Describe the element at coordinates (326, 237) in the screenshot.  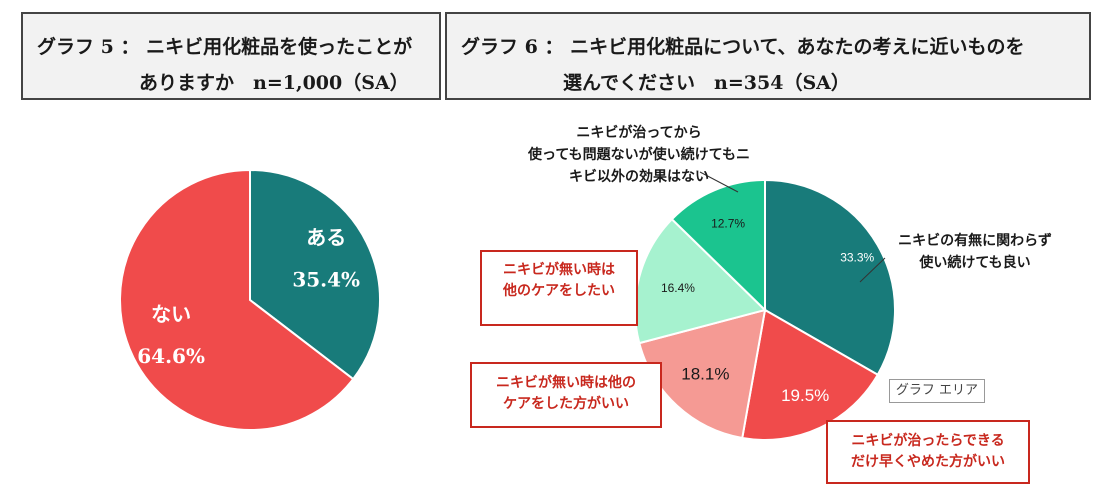
I see `graph5-slice-name-0: ある` at that location.